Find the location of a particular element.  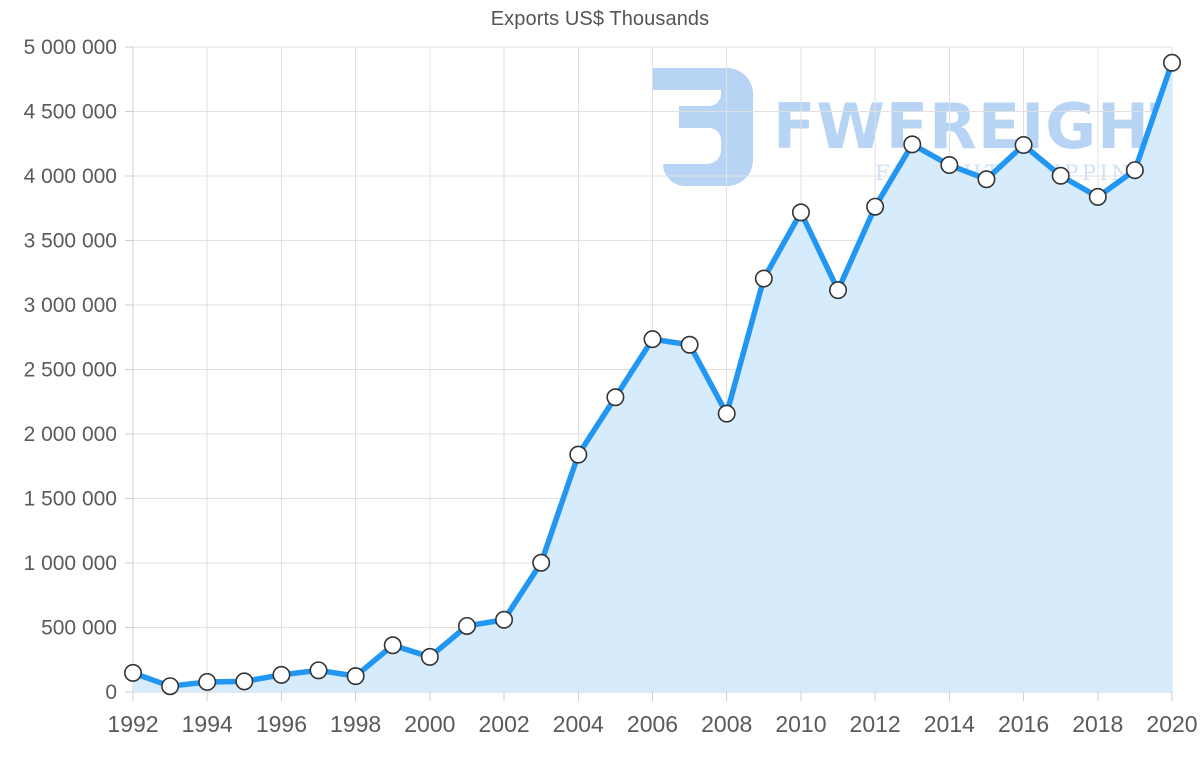

x-axis-tick-label: 2006 is located at coordinates (652, 724).